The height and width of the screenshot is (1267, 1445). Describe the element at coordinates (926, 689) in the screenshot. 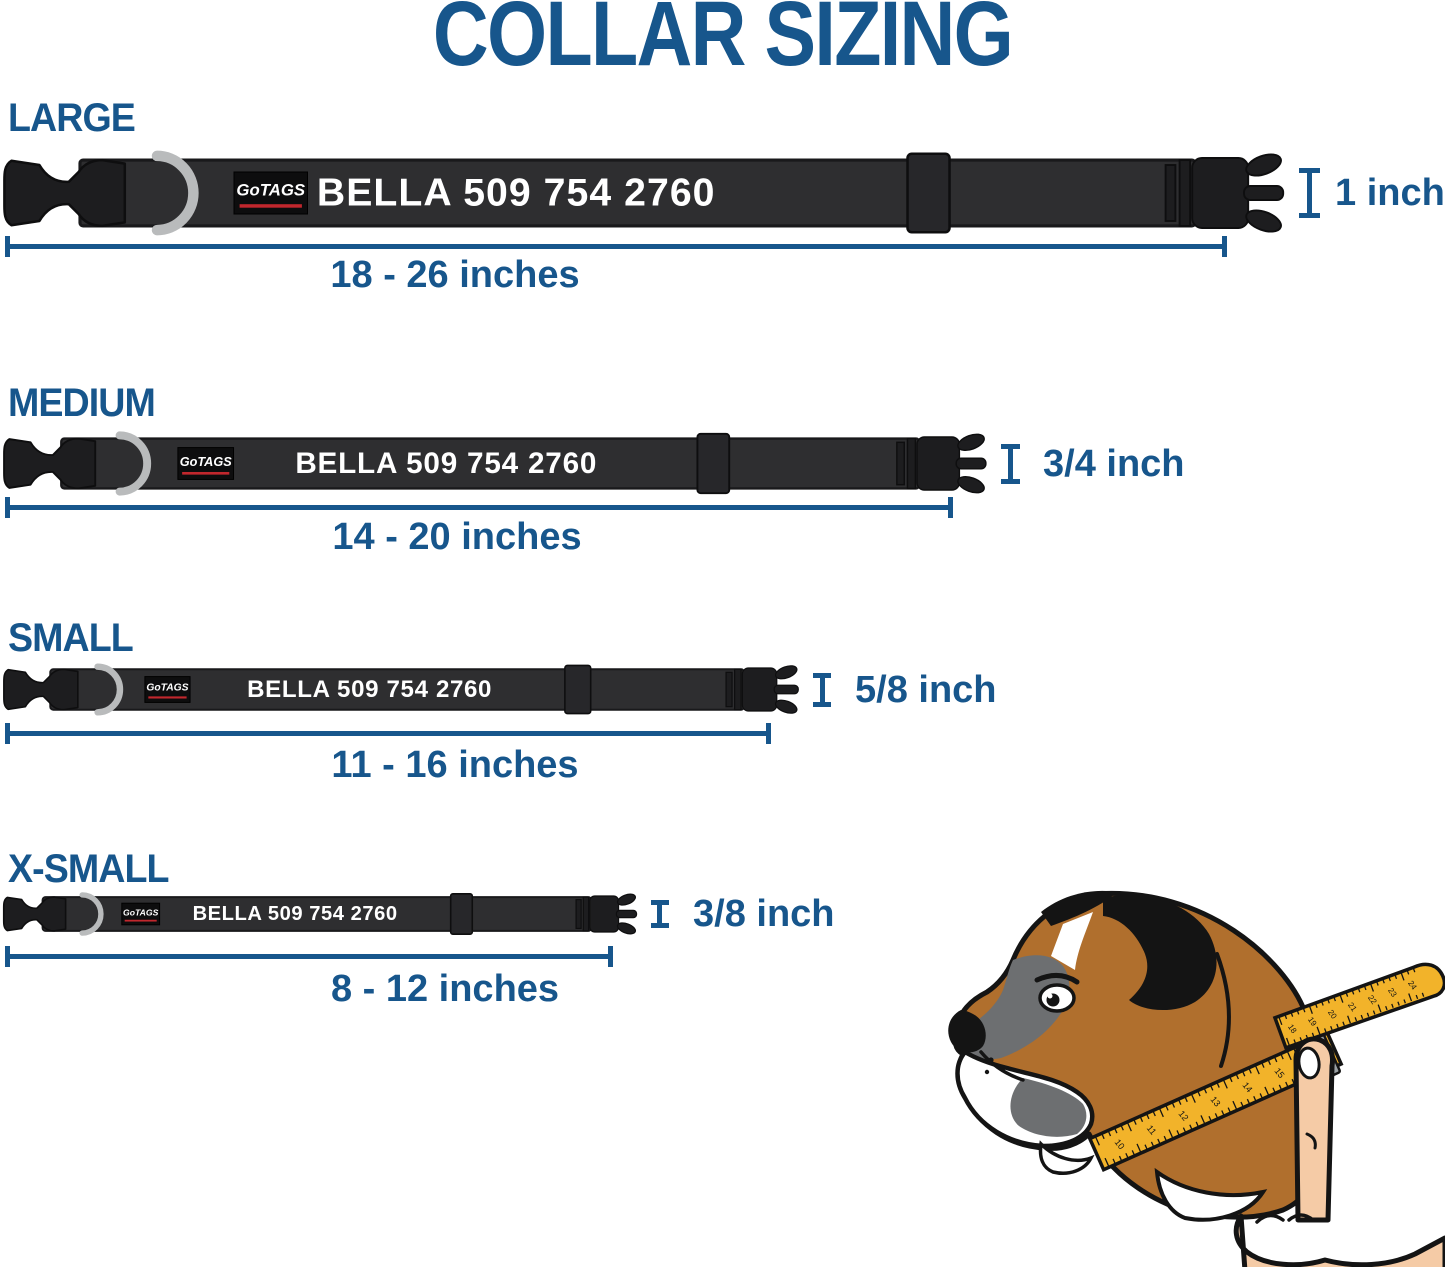

I see `width-label-small: 5/8 inch` at that location.